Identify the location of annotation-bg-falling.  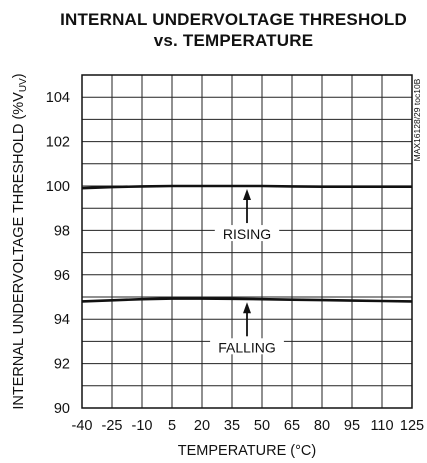
(247, 346).